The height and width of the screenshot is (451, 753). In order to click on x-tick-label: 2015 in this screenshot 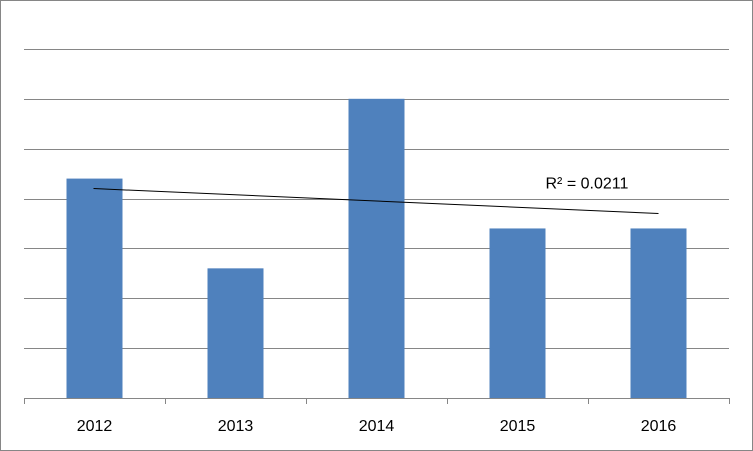, I will do `click(518, 426)`.